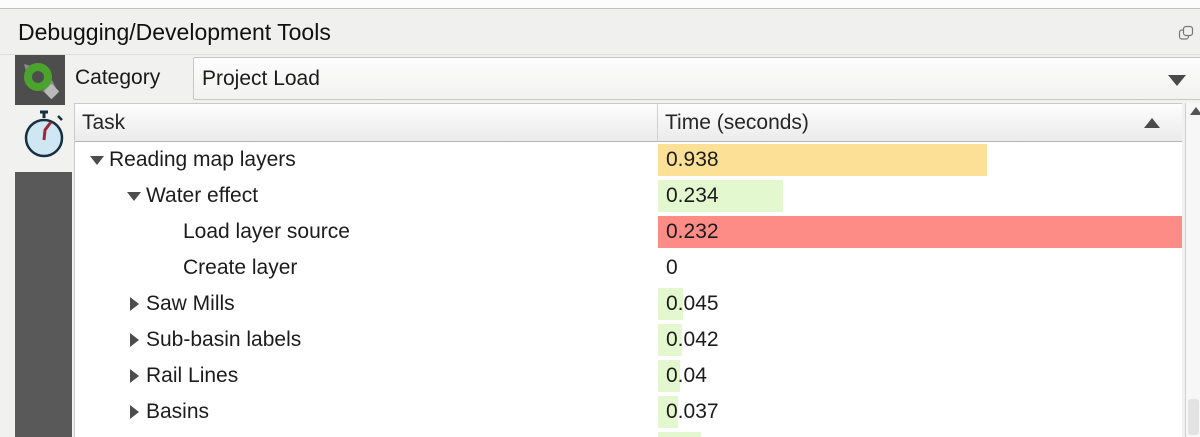 The image size is (1200, 437). Describe the element at coordinates (224, 339) in the screenshot. I see `task-label: Sub-basin labels` at that location.